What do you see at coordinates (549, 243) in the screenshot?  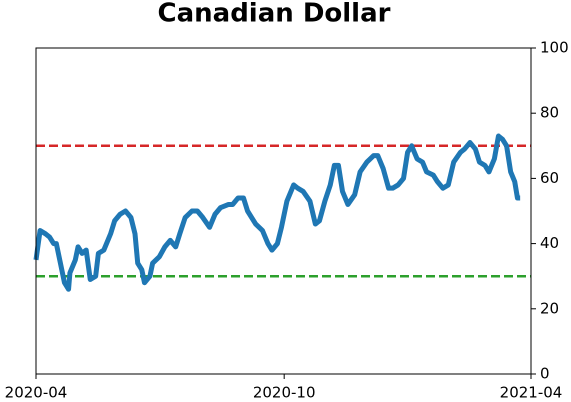 I see `y-tick-label: 40` at bounding box center [549, 243].